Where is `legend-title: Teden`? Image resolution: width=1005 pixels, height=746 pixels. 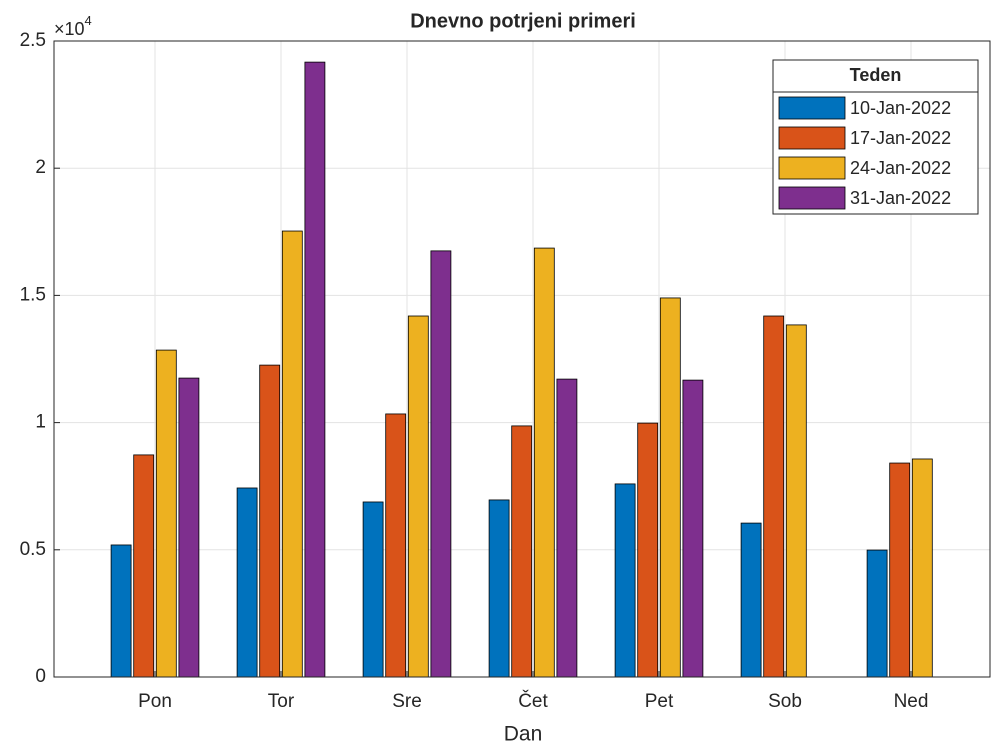
legend-title: Teden is located at coordinates (876, 75).